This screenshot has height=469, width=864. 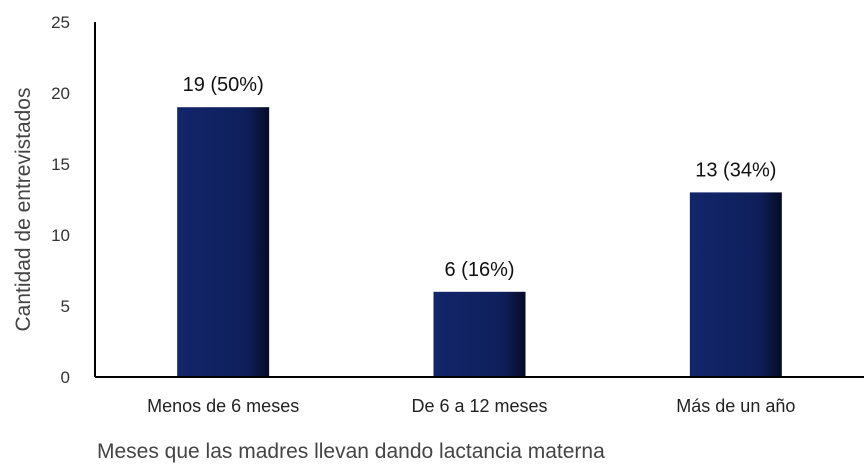 I want to click on y-tick-label: 15, so click(x=60, y=164).